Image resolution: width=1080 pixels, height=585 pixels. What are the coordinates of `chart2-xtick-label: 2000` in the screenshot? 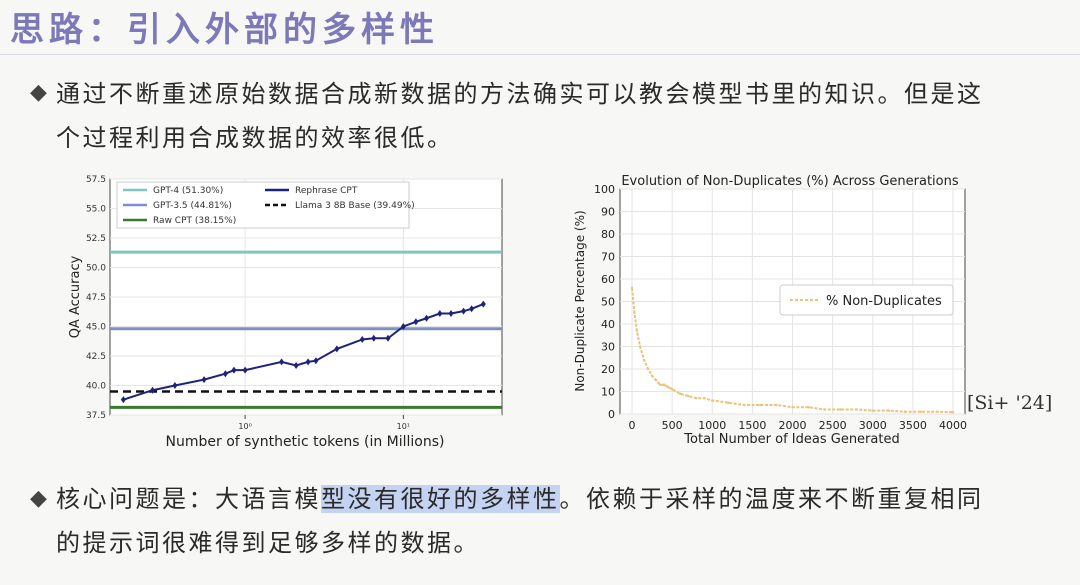 It's located at (793, 425).